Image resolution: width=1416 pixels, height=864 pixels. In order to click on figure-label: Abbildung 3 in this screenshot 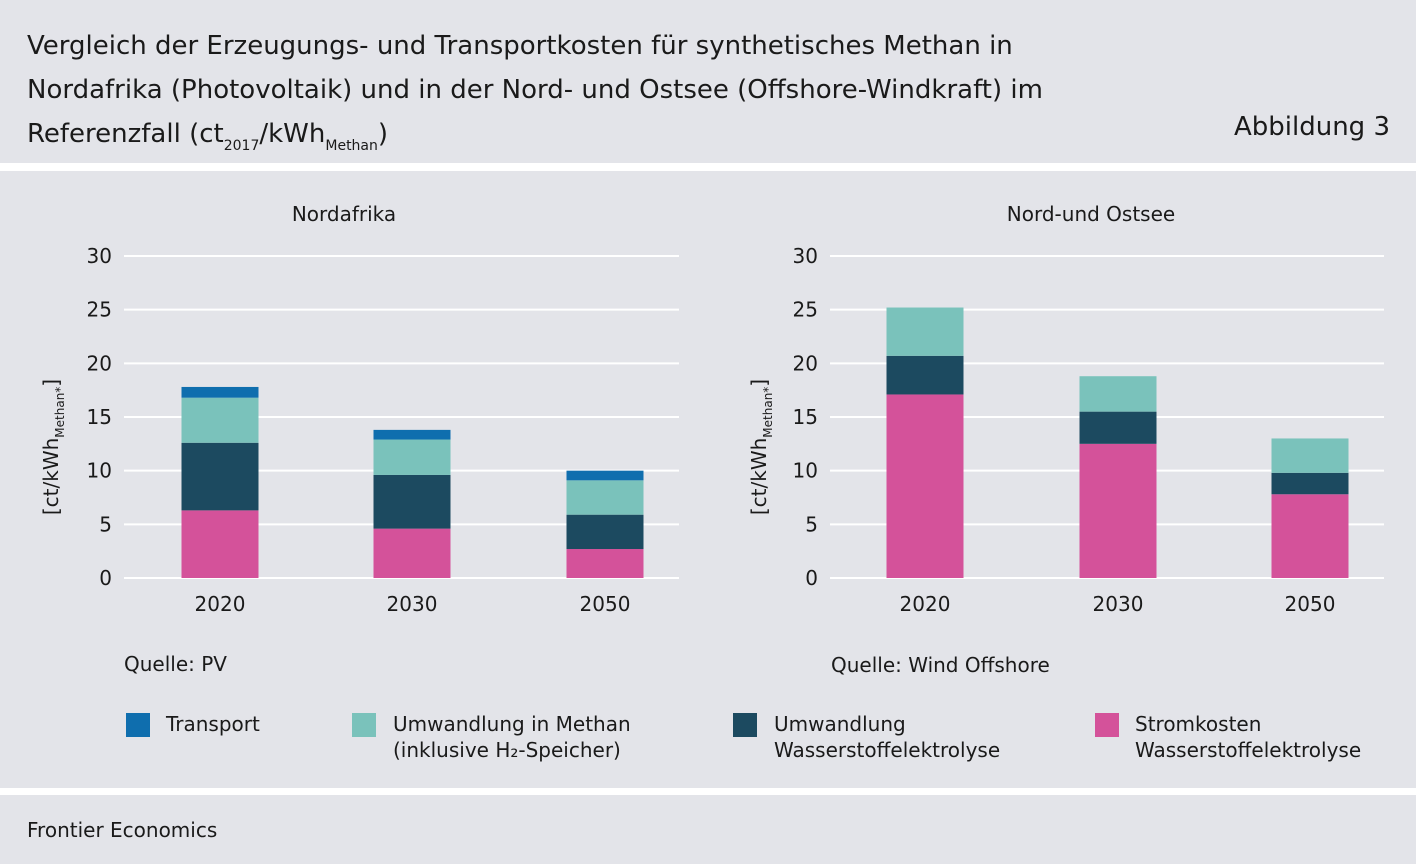, I will do `click(1311, 127)`.